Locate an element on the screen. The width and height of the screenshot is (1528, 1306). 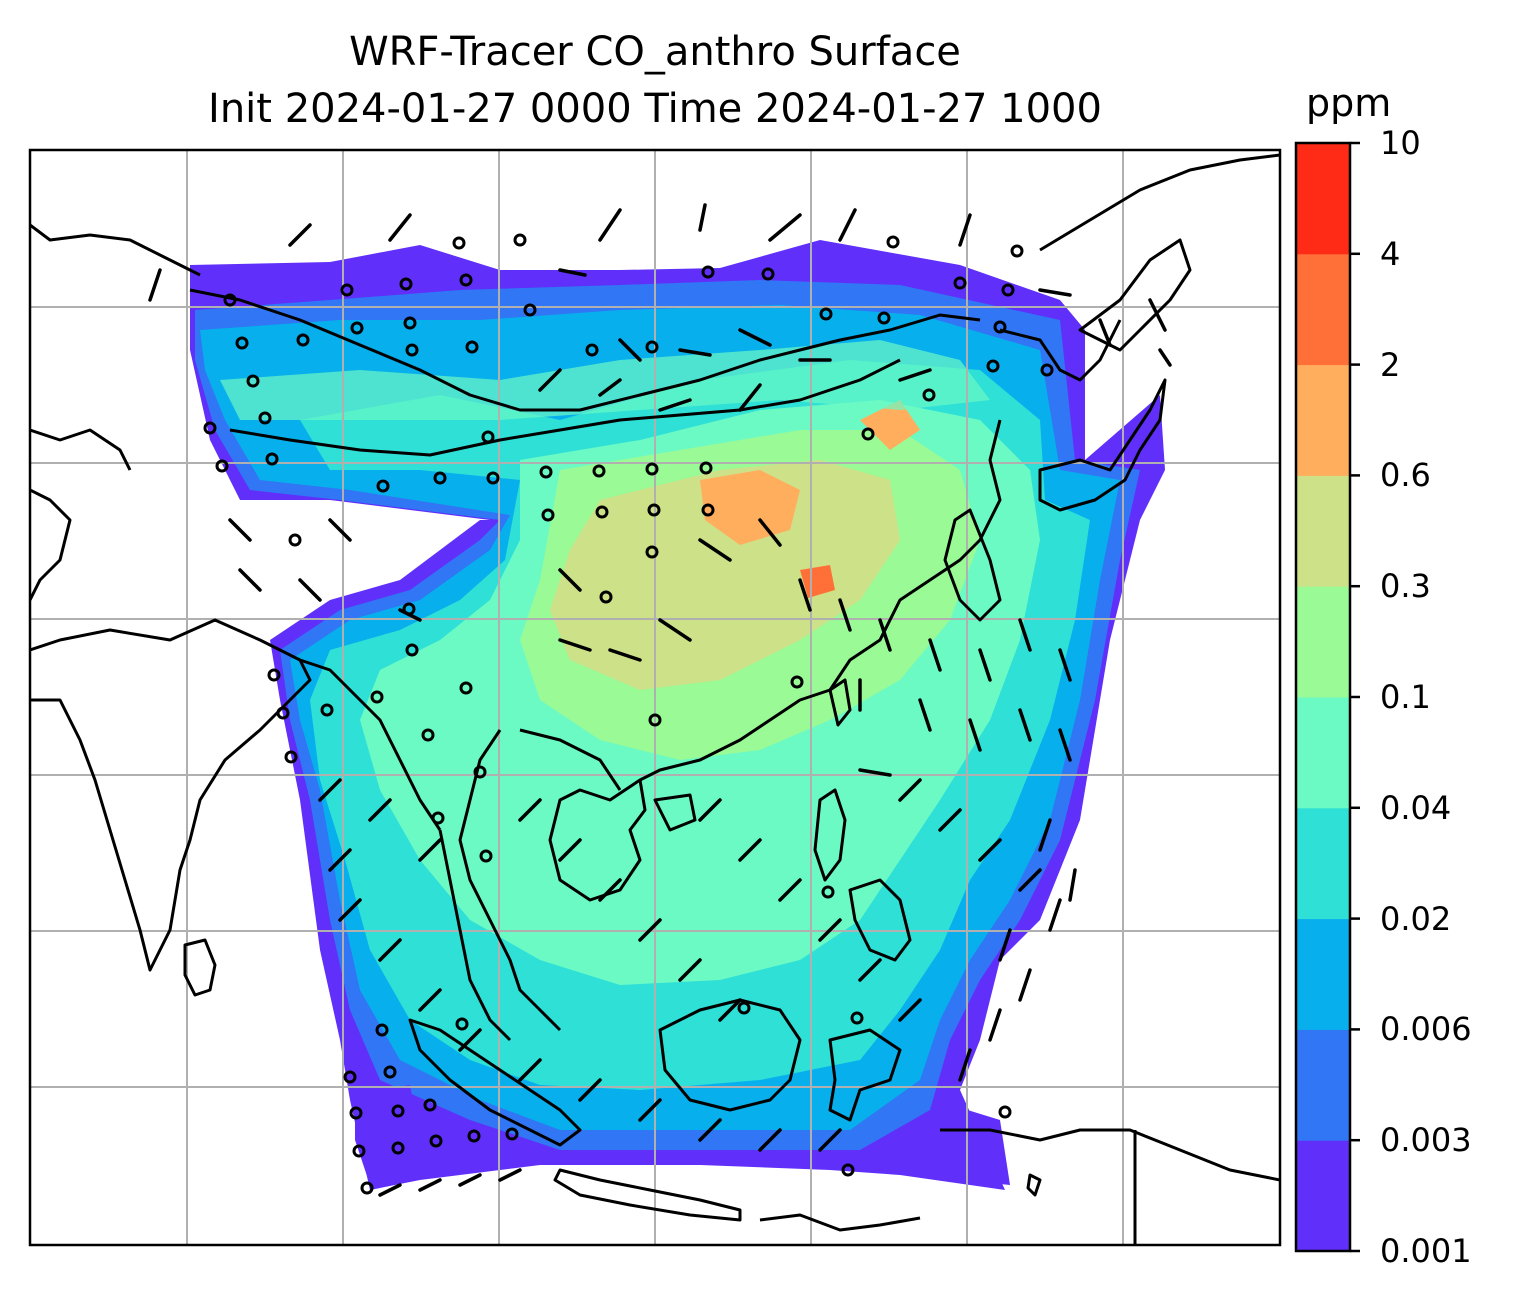
colorbar is located at coordinates (1327, 697).